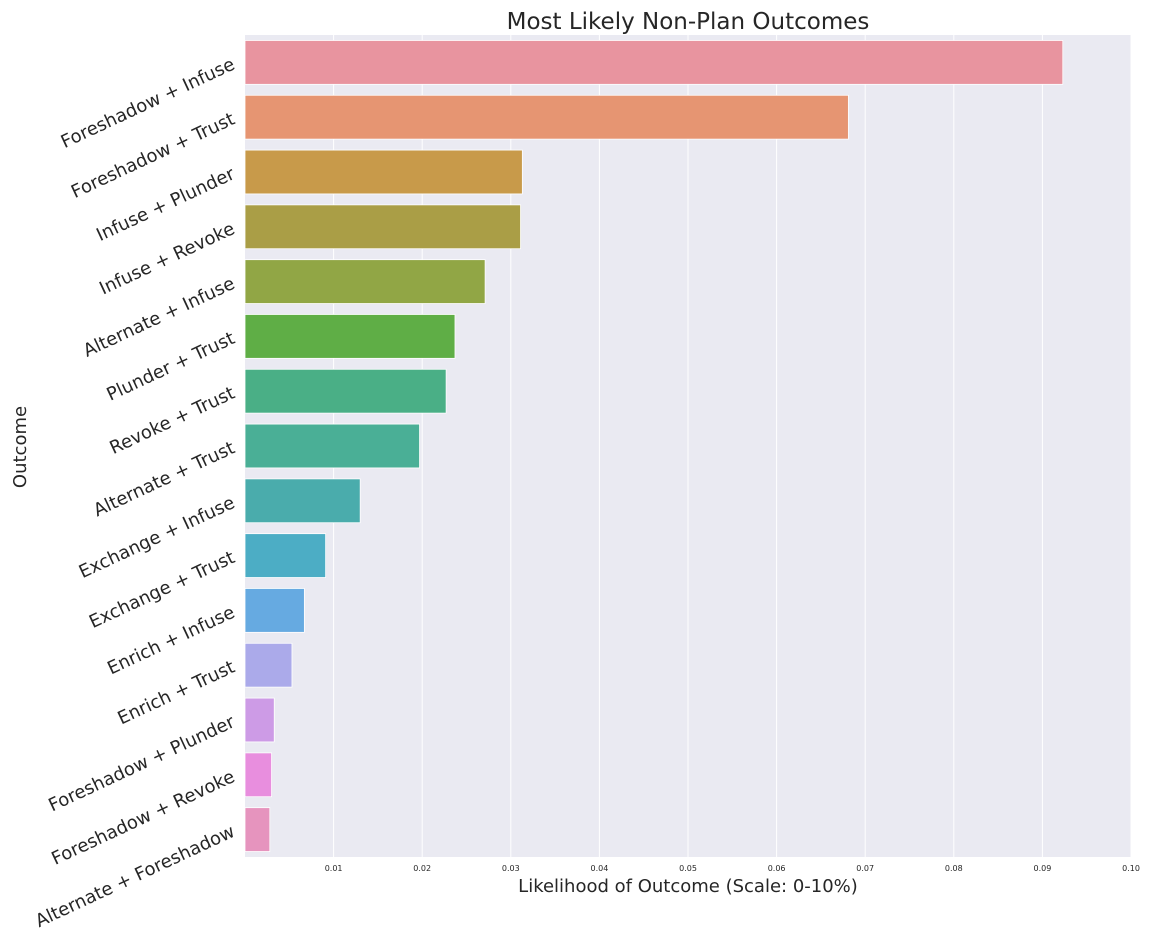 The height and width of the screenshot is (936, 1152). Describe the element at coordinates (599, 868) in the screenshot. I see `x-tick-label: 0.04` at that location.